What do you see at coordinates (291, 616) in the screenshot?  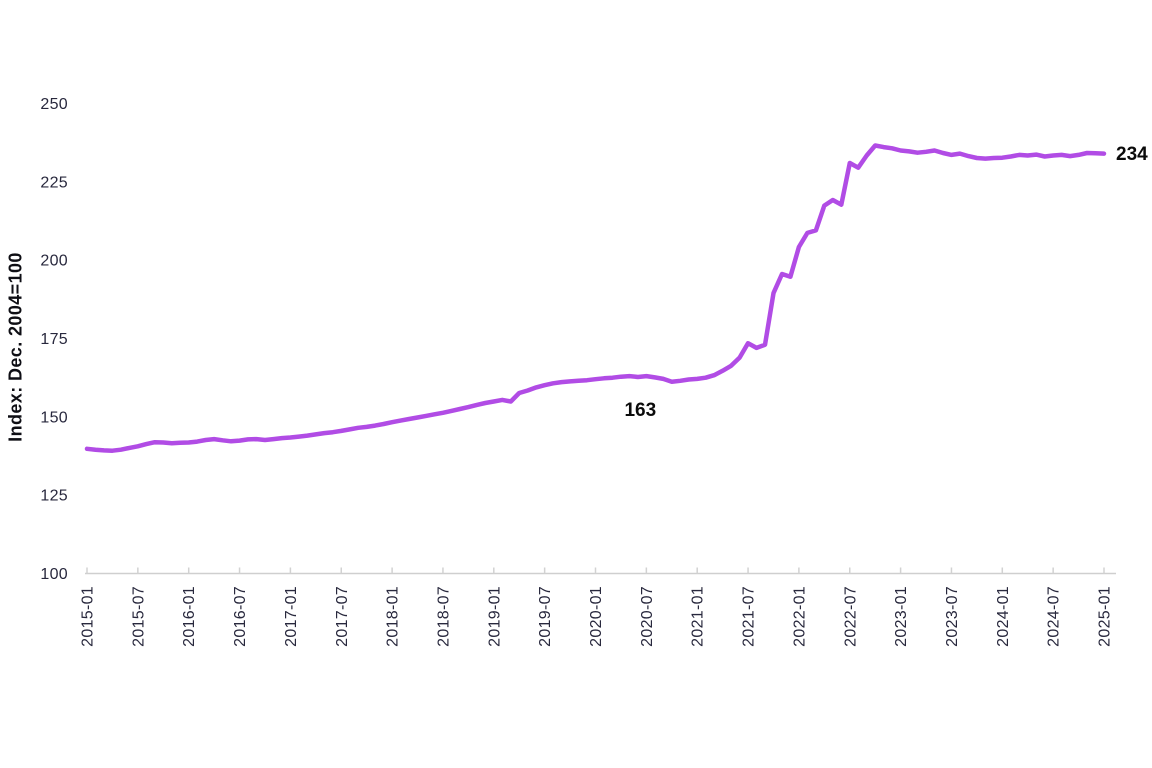 I see `x-tick-label: 2017-01` at bounding box center [291, 616].